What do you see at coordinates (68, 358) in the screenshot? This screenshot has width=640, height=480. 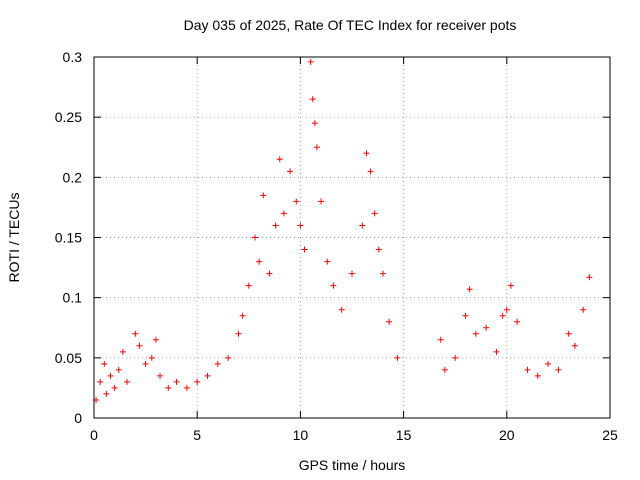 I see `y-tick-label: 0.05` at bounding box center [68, 358].